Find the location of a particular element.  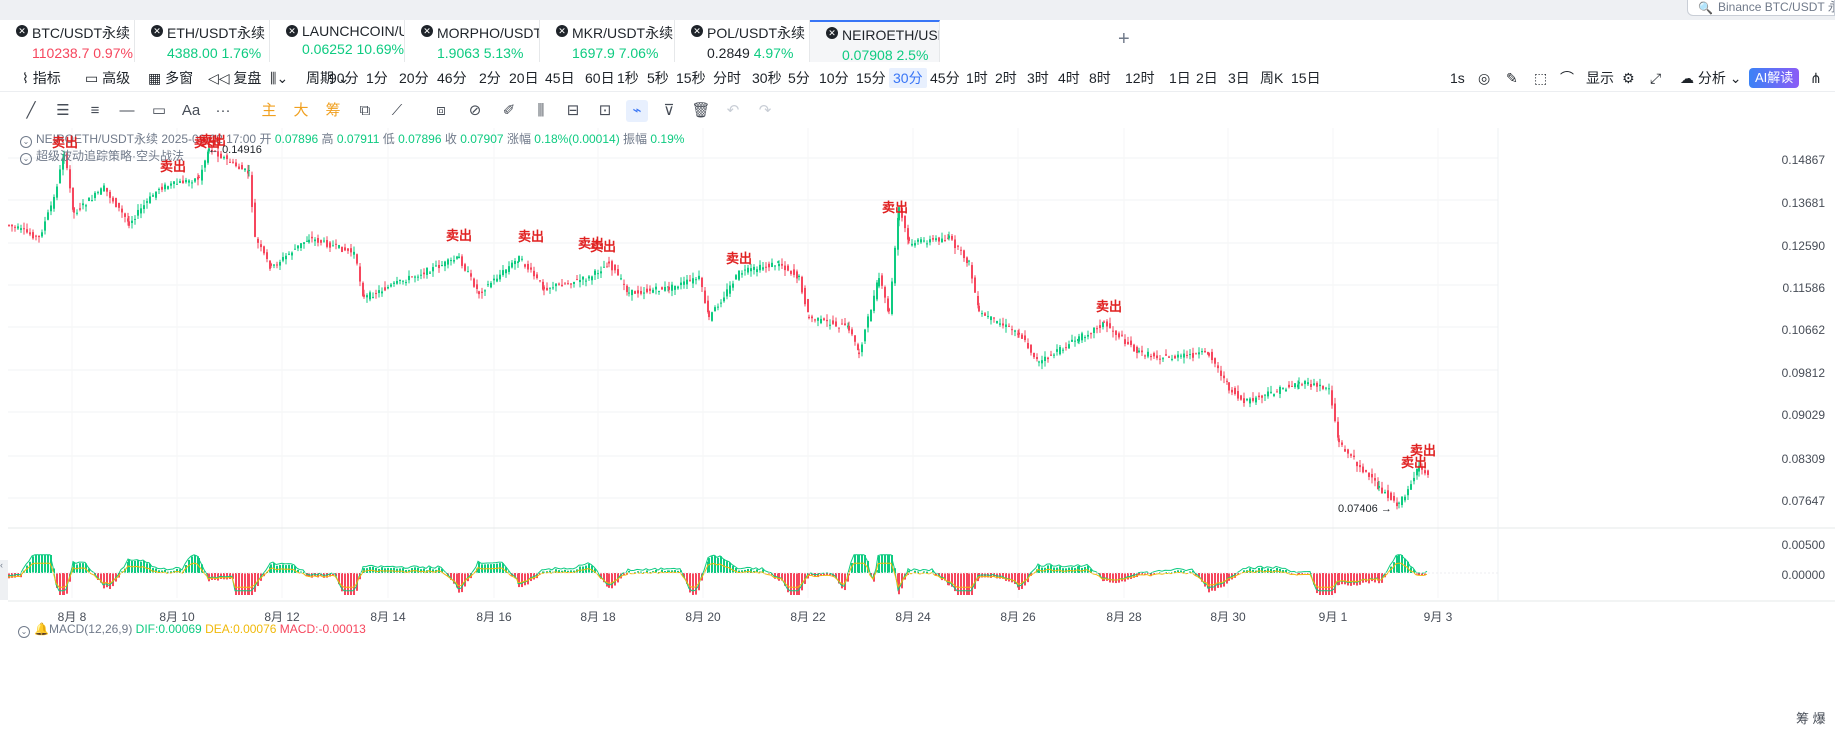

magnet-icon: ⌒ is located at coordinates (1567, 78).